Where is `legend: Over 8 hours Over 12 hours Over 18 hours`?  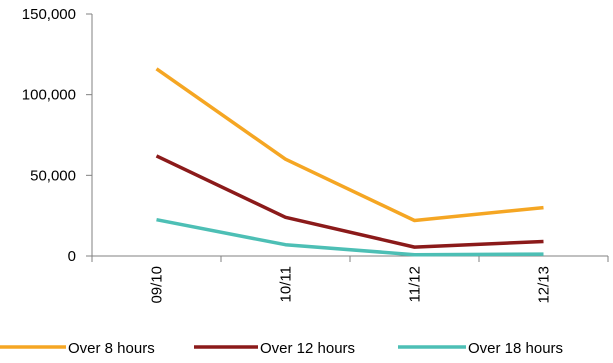 legend: Over 8 hours Over 12 hours Over 18 hours is located at coordinates (281, 348).